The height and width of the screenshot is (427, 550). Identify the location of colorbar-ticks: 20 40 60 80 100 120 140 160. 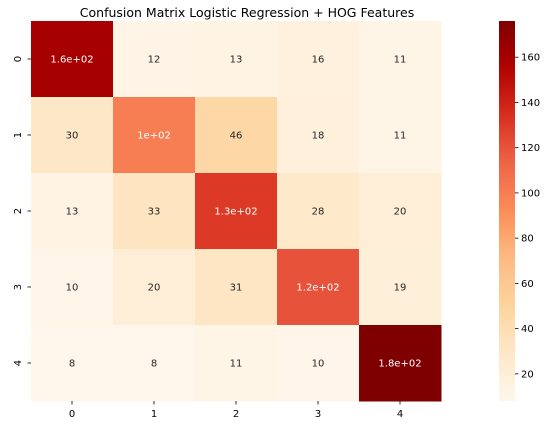
(527, 216).